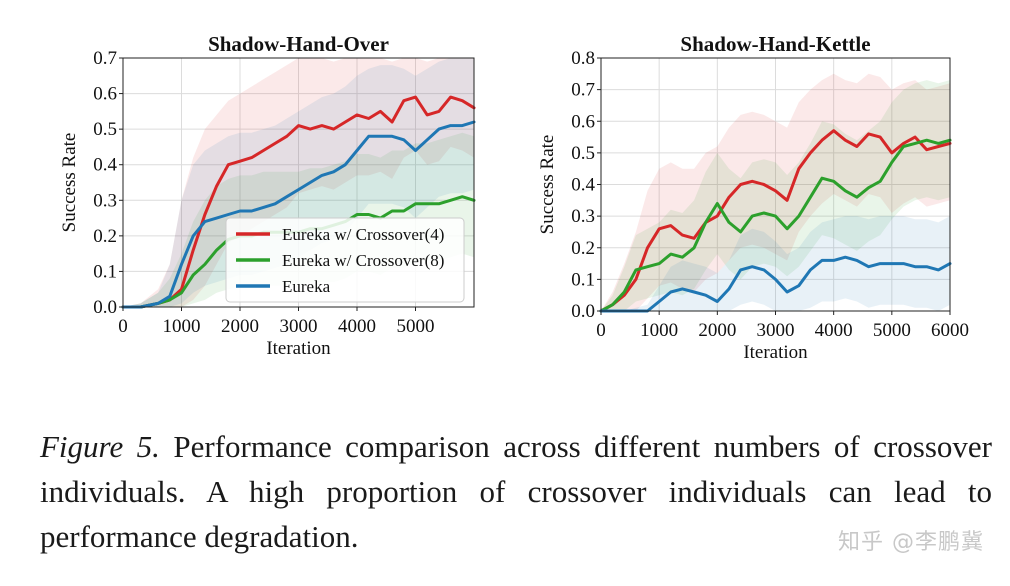  Describe the element at coordinates (298, 44) in the screenshot. I see `chart-title: Shadow-Hand-Over` at that location.